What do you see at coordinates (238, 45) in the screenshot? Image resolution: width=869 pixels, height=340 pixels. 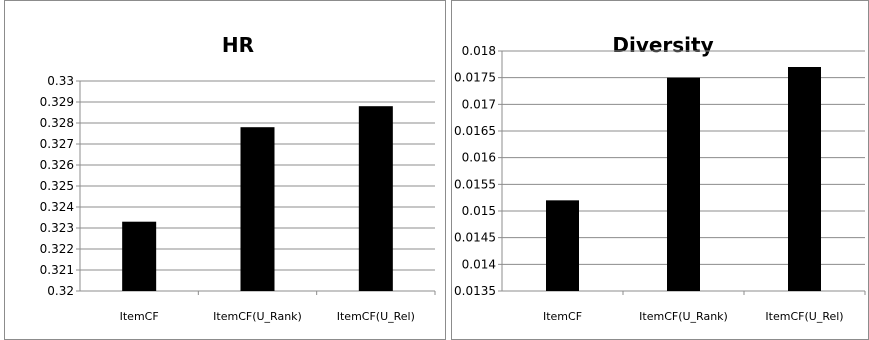 I see `chart-title: HR` at bounding box center [238, 45].